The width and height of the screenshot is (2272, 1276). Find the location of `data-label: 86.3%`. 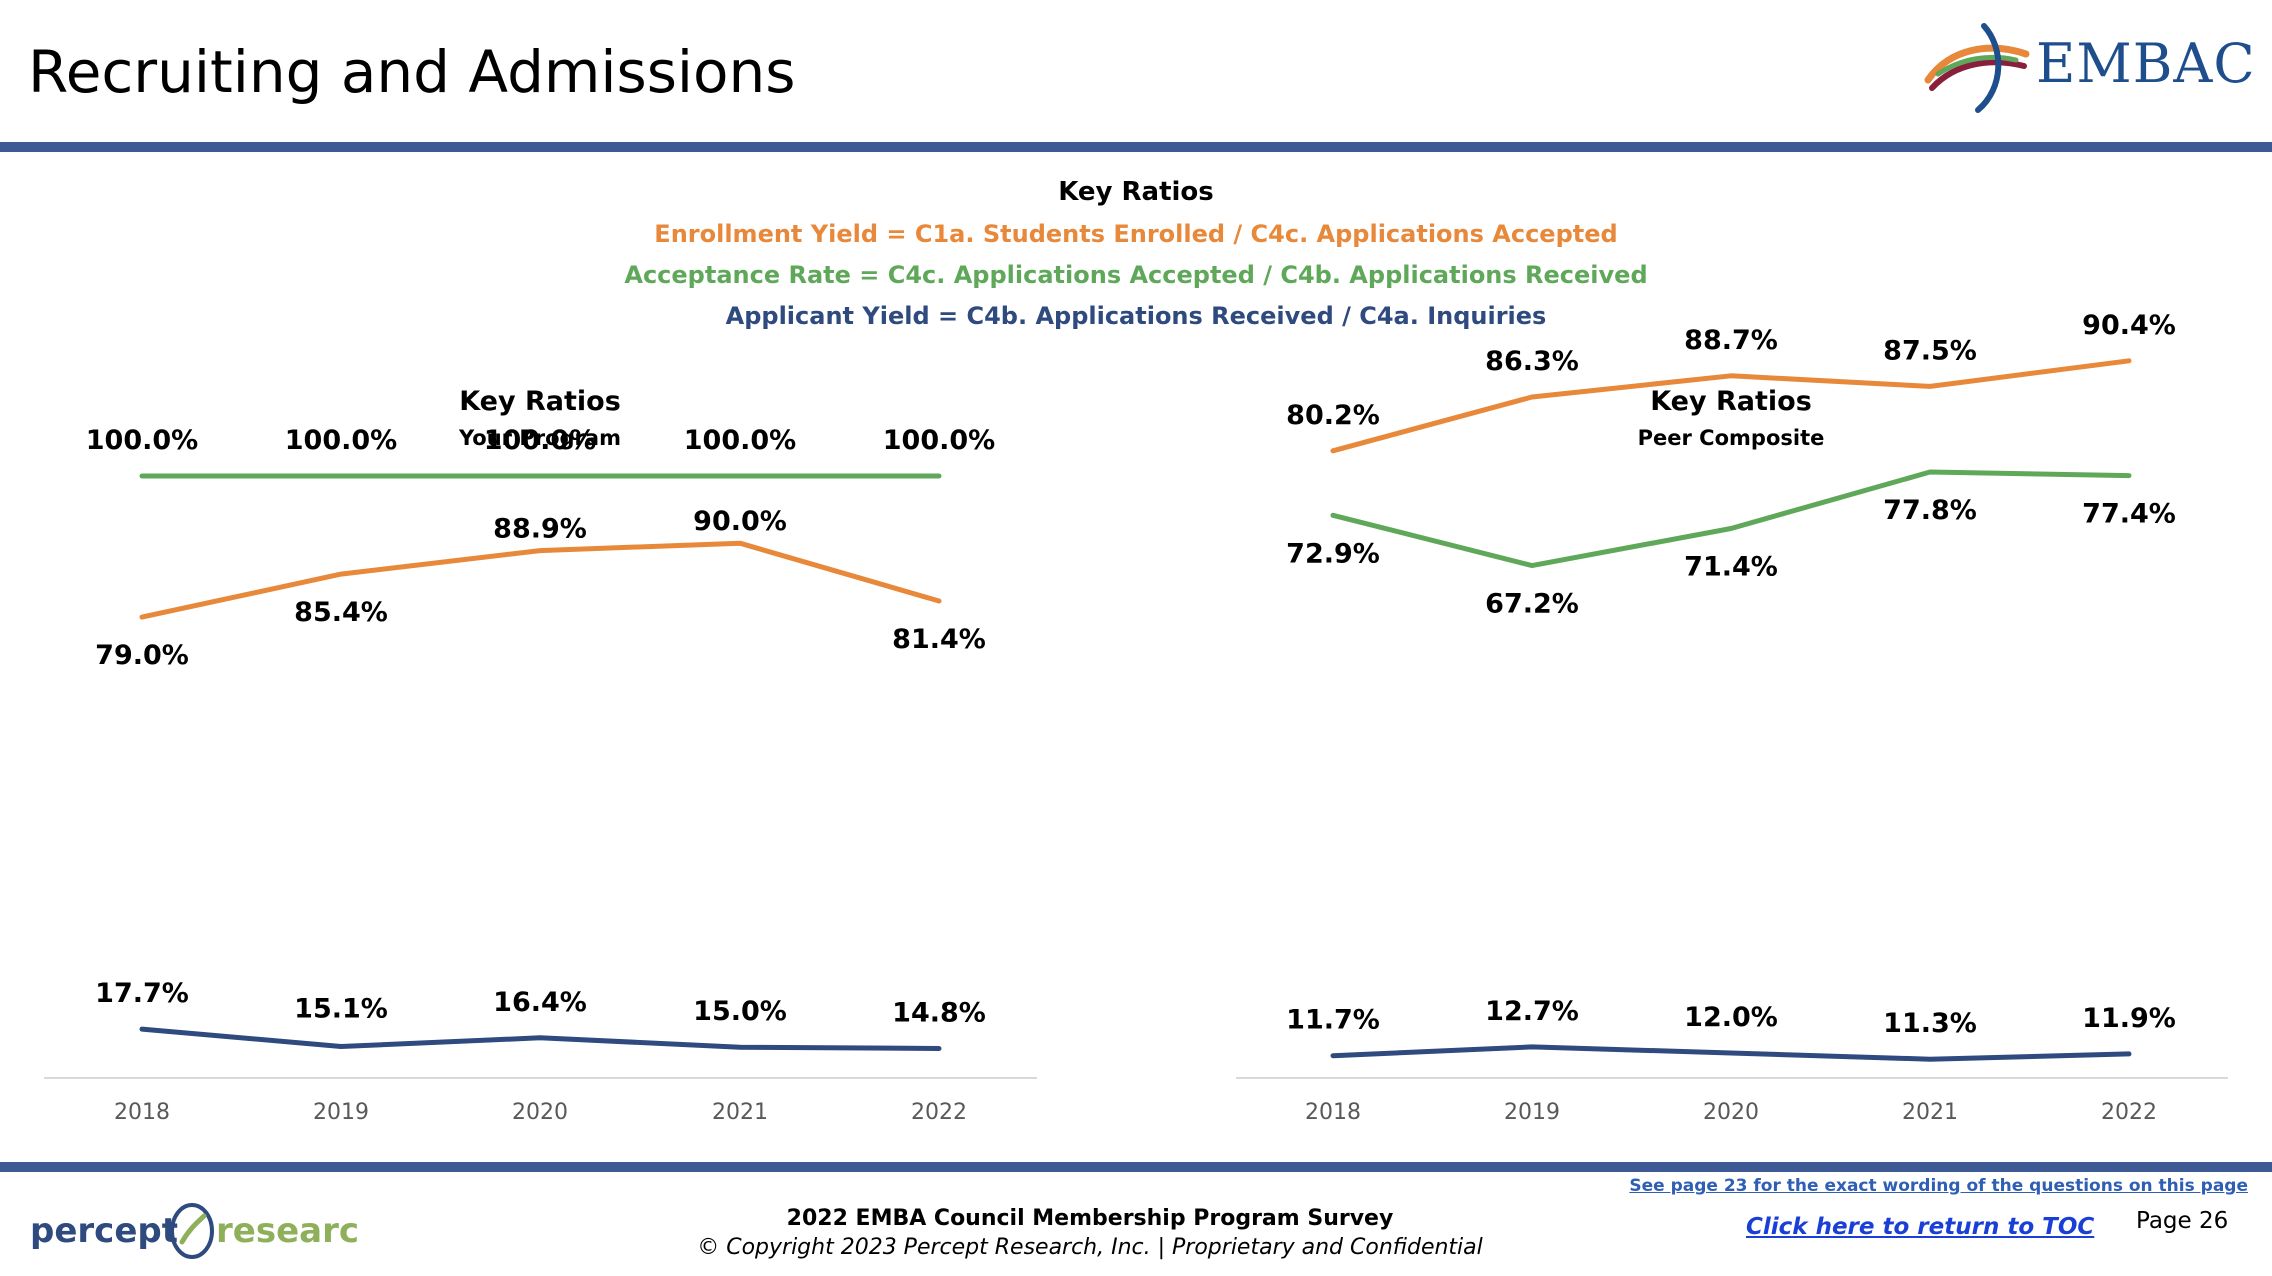

data-label: 86.3% is located at coordinates (1532, 361).